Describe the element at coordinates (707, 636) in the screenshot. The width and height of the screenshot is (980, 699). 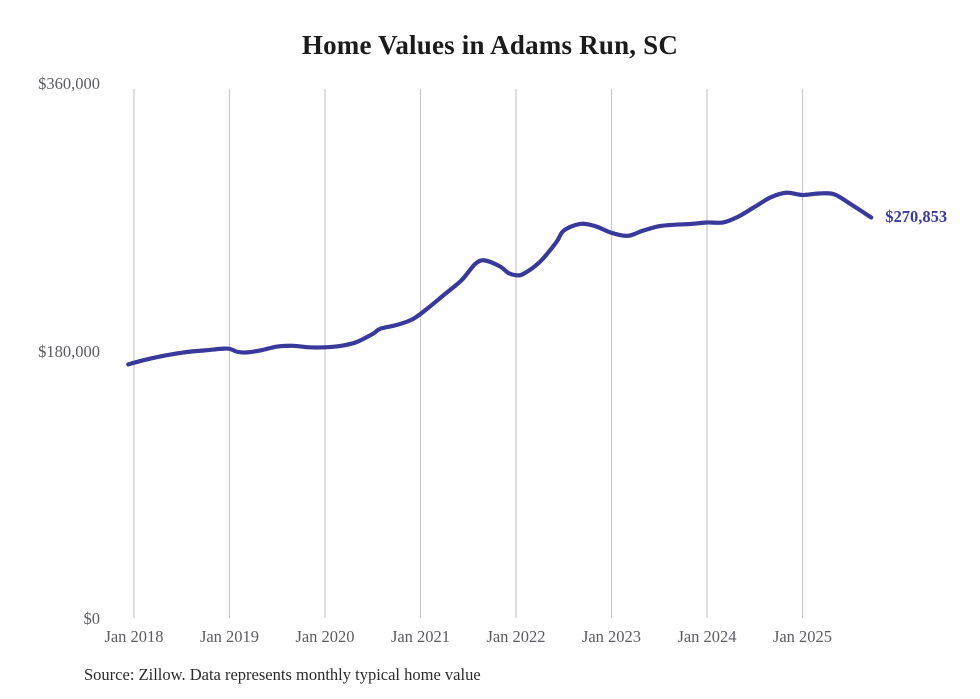
I see `x-tick-label-jan-2024: Jan 2024` at that location.